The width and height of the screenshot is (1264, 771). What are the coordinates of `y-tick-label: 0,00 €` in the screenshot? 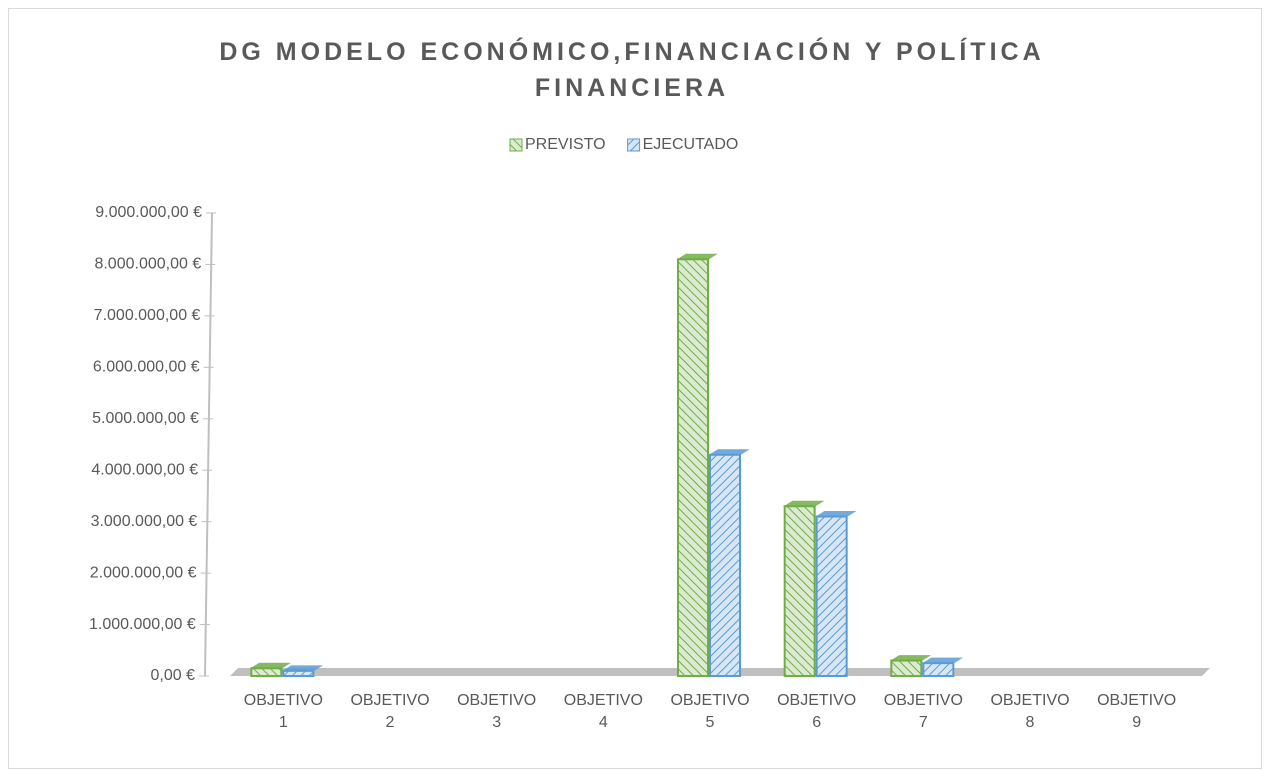 It's located at (173, 675).